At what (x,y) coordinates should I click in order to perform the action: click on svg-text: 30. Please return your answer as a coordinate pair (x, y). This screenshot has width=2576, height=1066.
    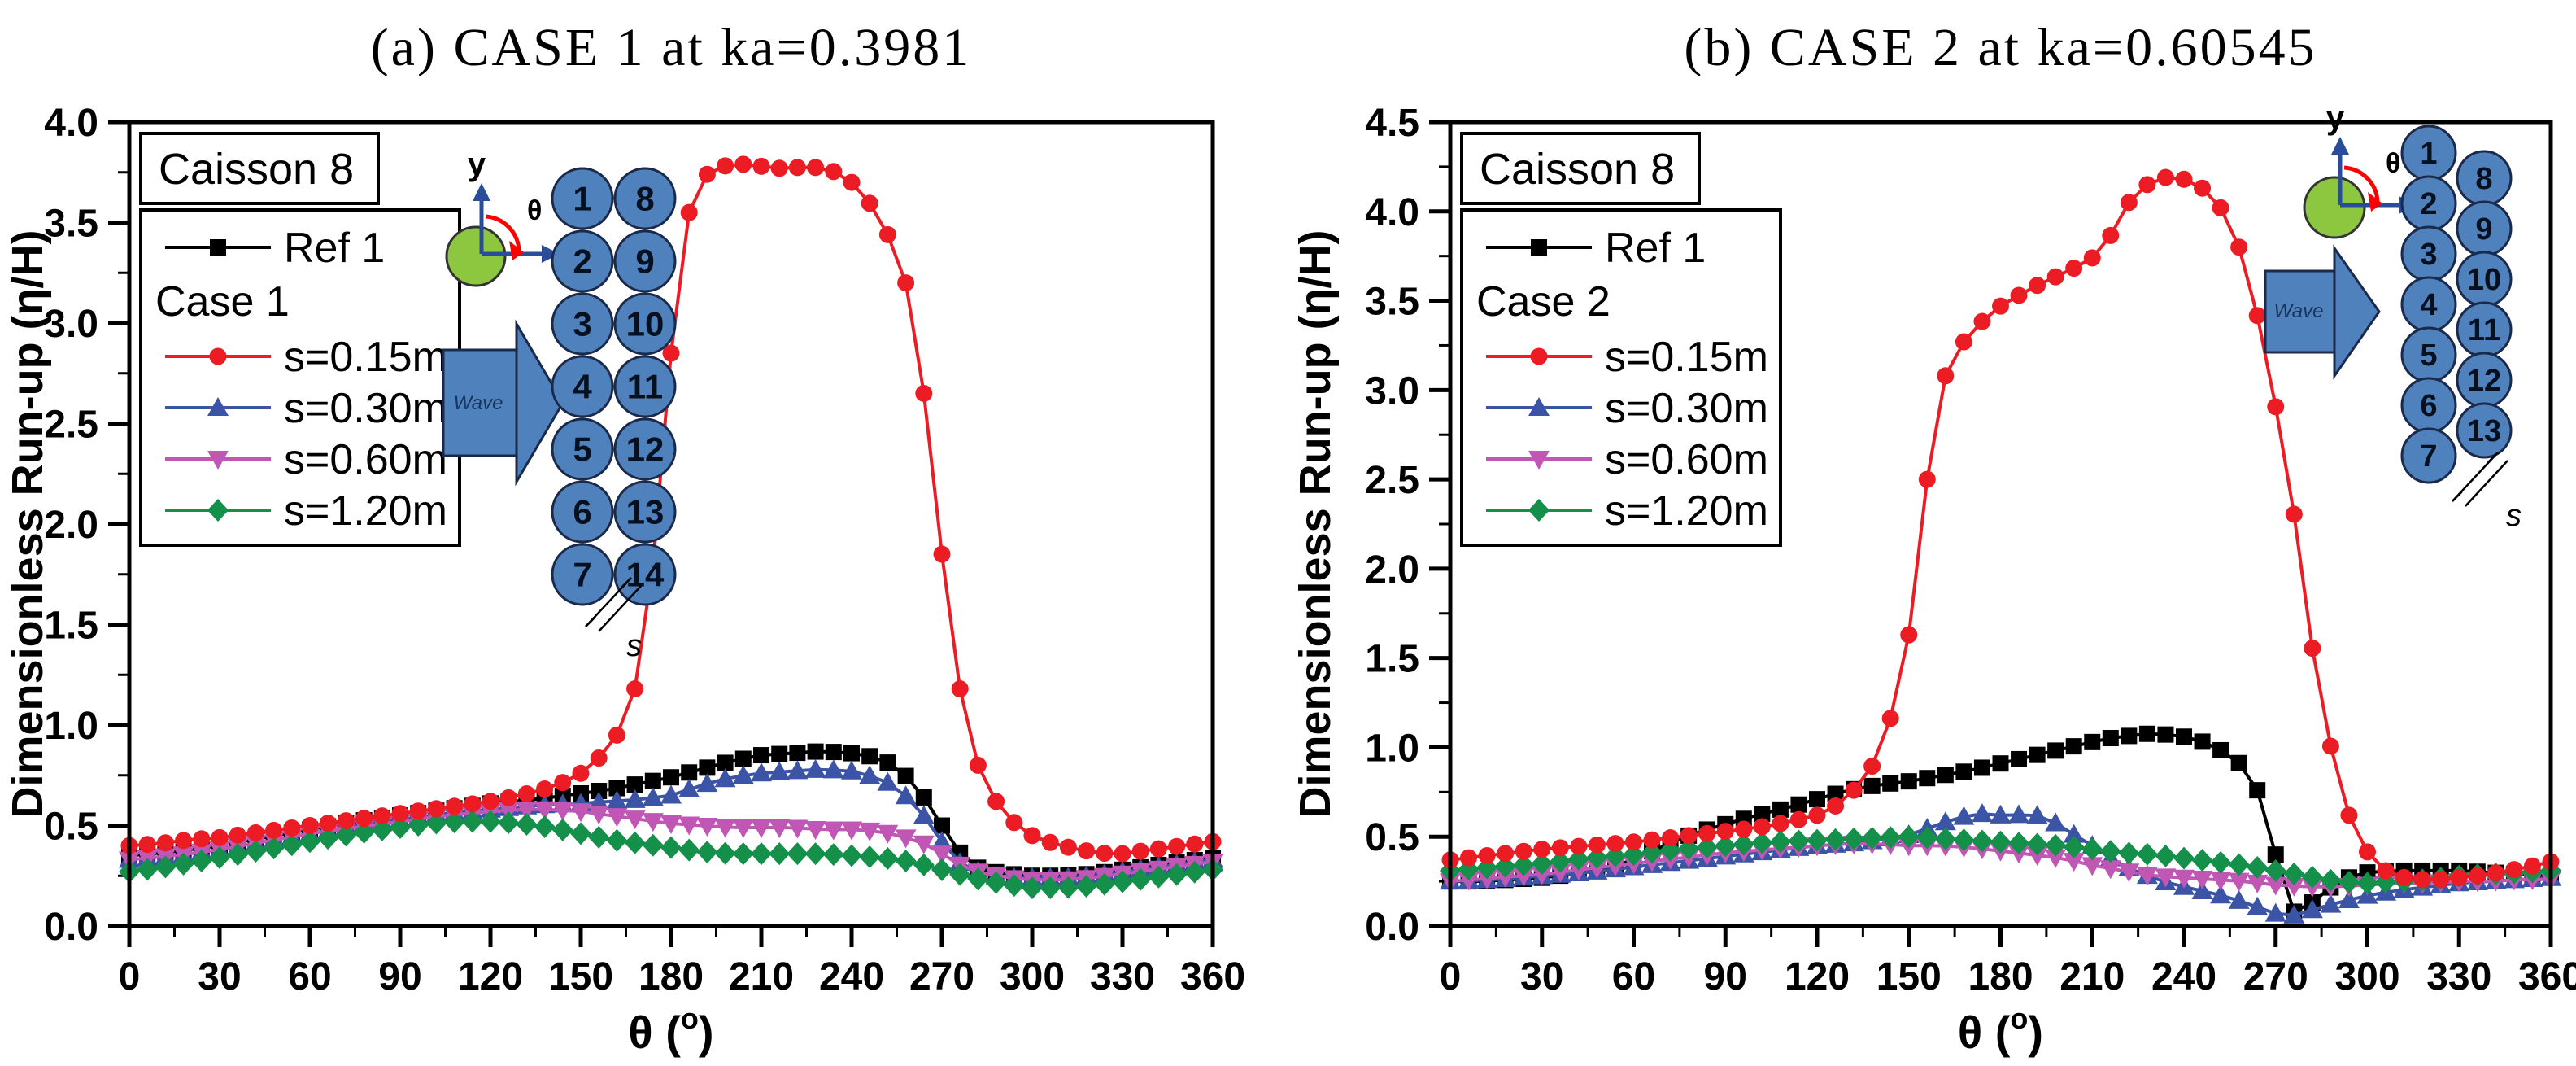
    Looking at the image, I should click on (1541, 976).